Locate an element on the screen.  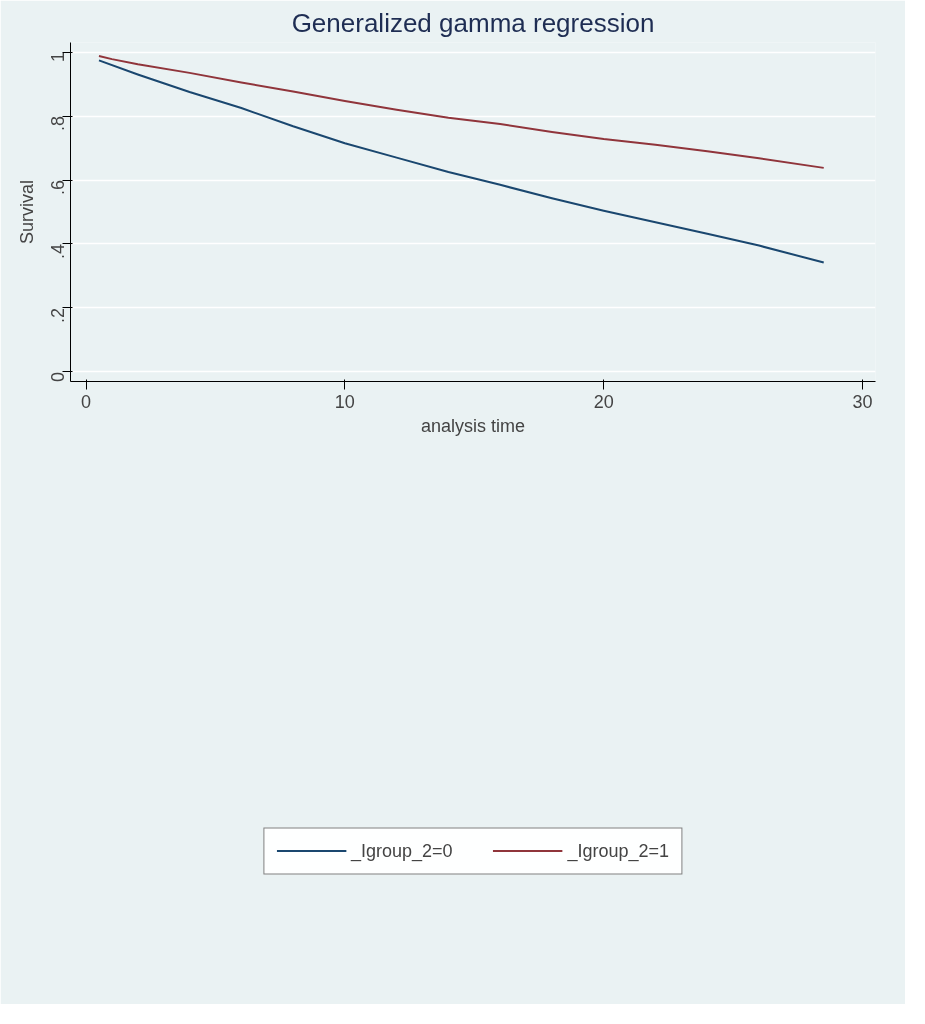
x-axis-title: analysis time is located at coordinates (473, 425).